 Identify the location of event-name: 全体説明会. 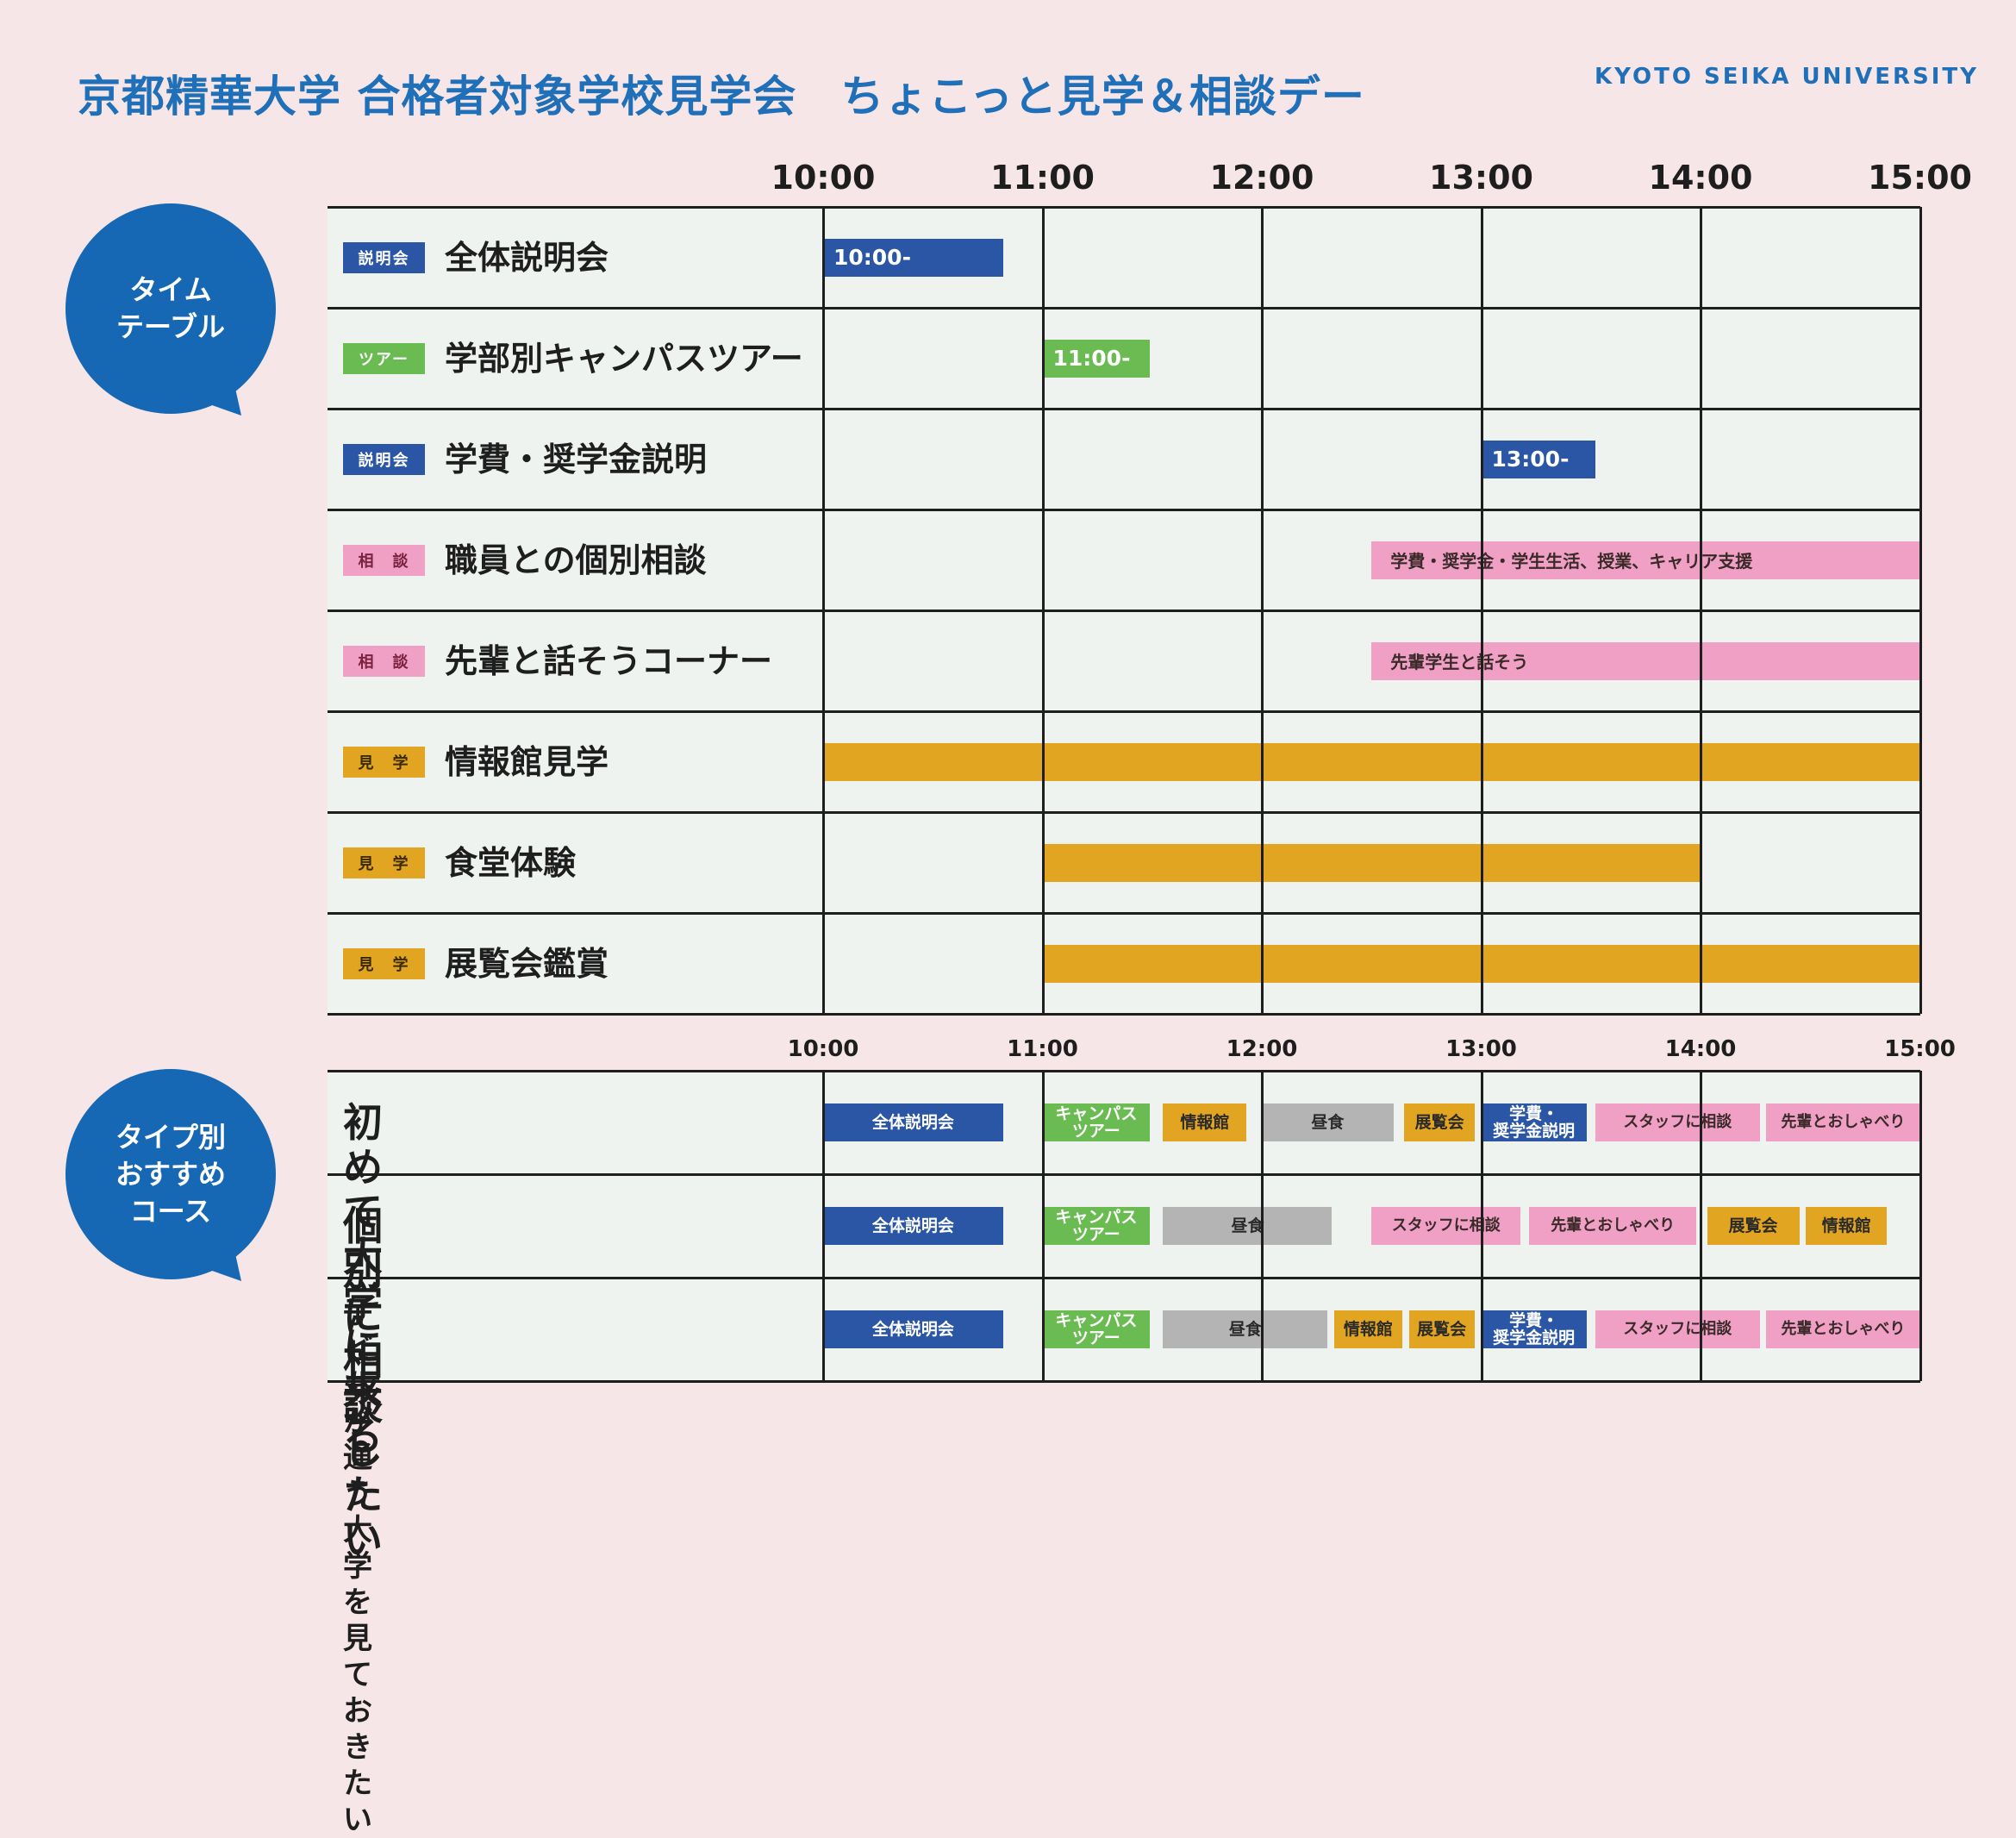
(527, 258).